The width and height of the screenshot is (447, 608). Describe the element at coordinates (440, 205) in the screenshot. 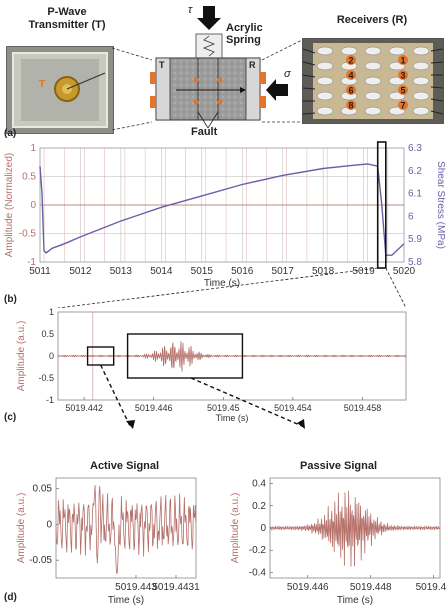

I see `y2-axis-label: Shear Stress (MPa)` at that location.